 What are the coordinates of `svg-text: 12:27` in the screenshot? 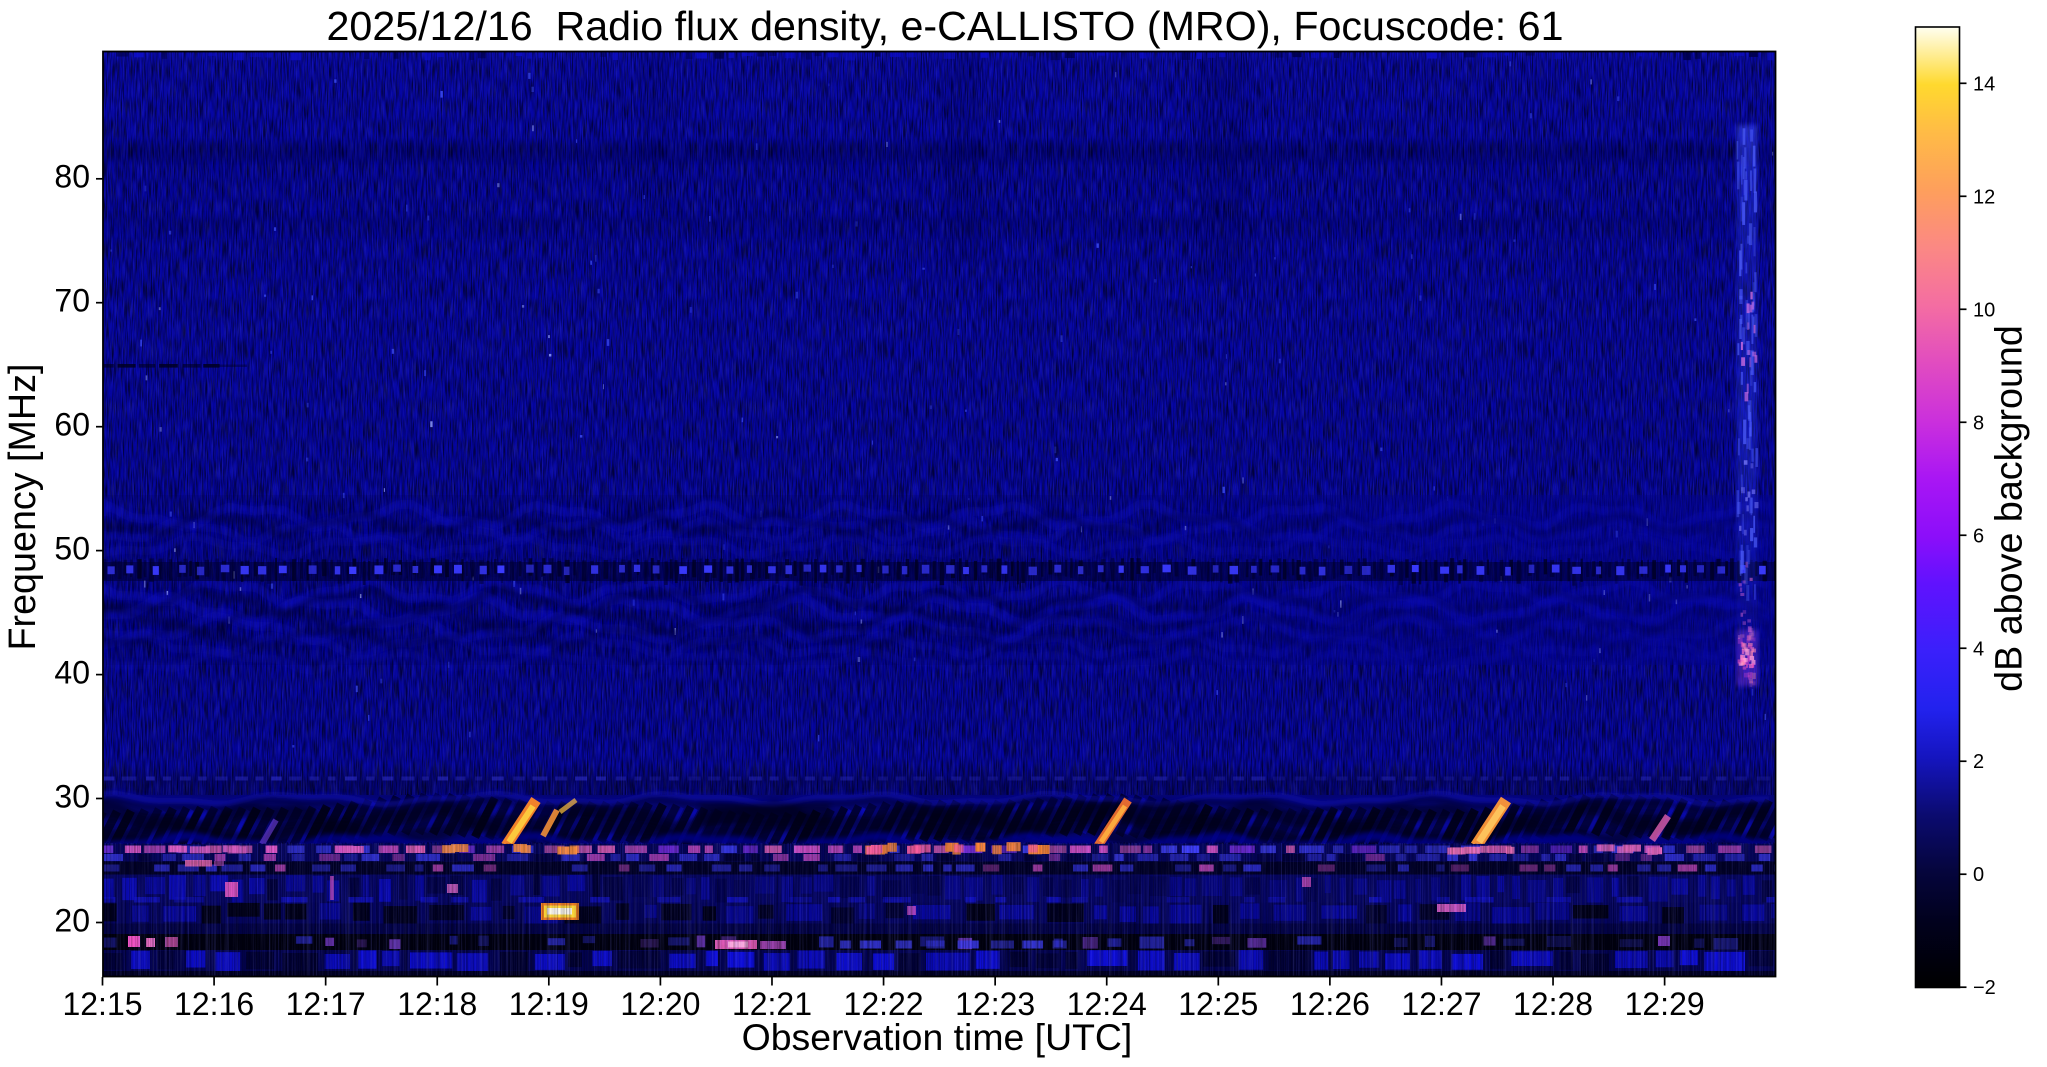 It's located at (1441, 1004).